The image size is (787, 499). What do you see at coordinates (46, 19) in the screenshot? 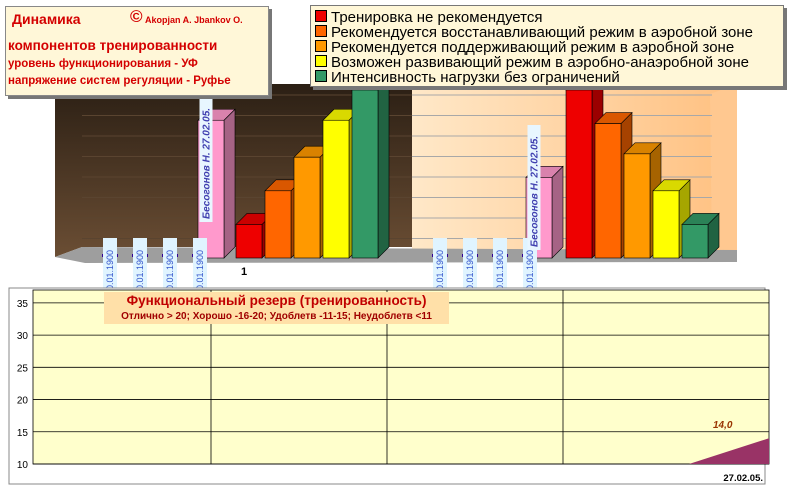
I see `title-line1: Динамика` at bounding box center [46, 19].